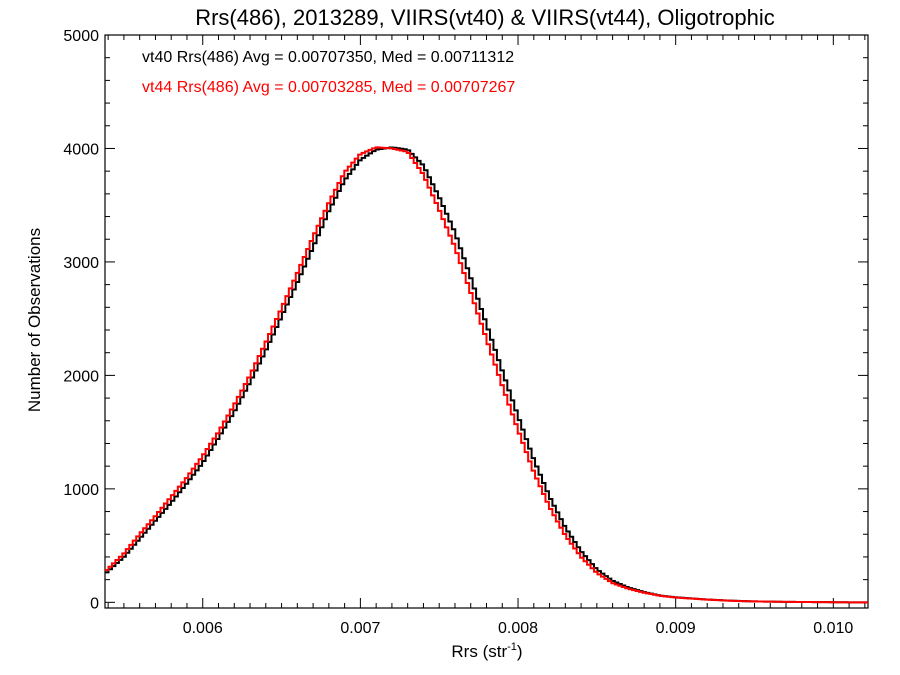 Image resolution: width=900 pixels, height=675 pixels. Describe the element at coordinates (360, 628) in the screenshot. I see `x-tick-label: 0.007` at that location.